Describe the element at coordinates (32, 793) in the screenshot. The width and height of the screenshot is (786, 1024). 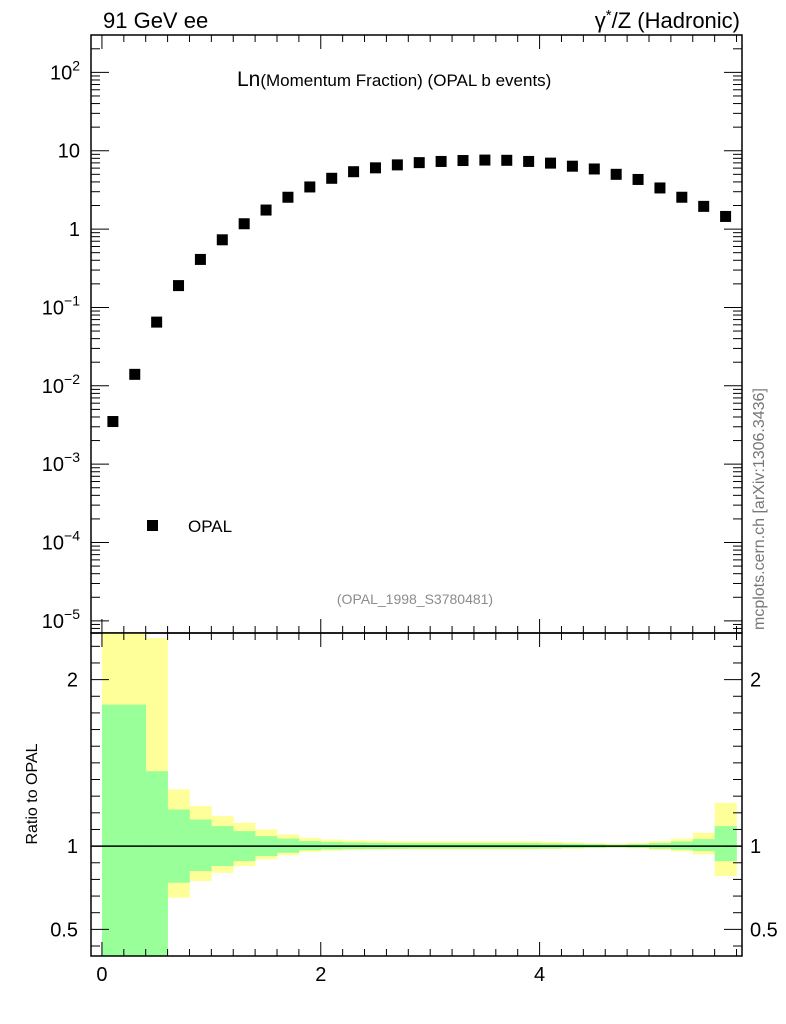
I see `ratio-y-axis-label: Ratio to OPAL` at that location.